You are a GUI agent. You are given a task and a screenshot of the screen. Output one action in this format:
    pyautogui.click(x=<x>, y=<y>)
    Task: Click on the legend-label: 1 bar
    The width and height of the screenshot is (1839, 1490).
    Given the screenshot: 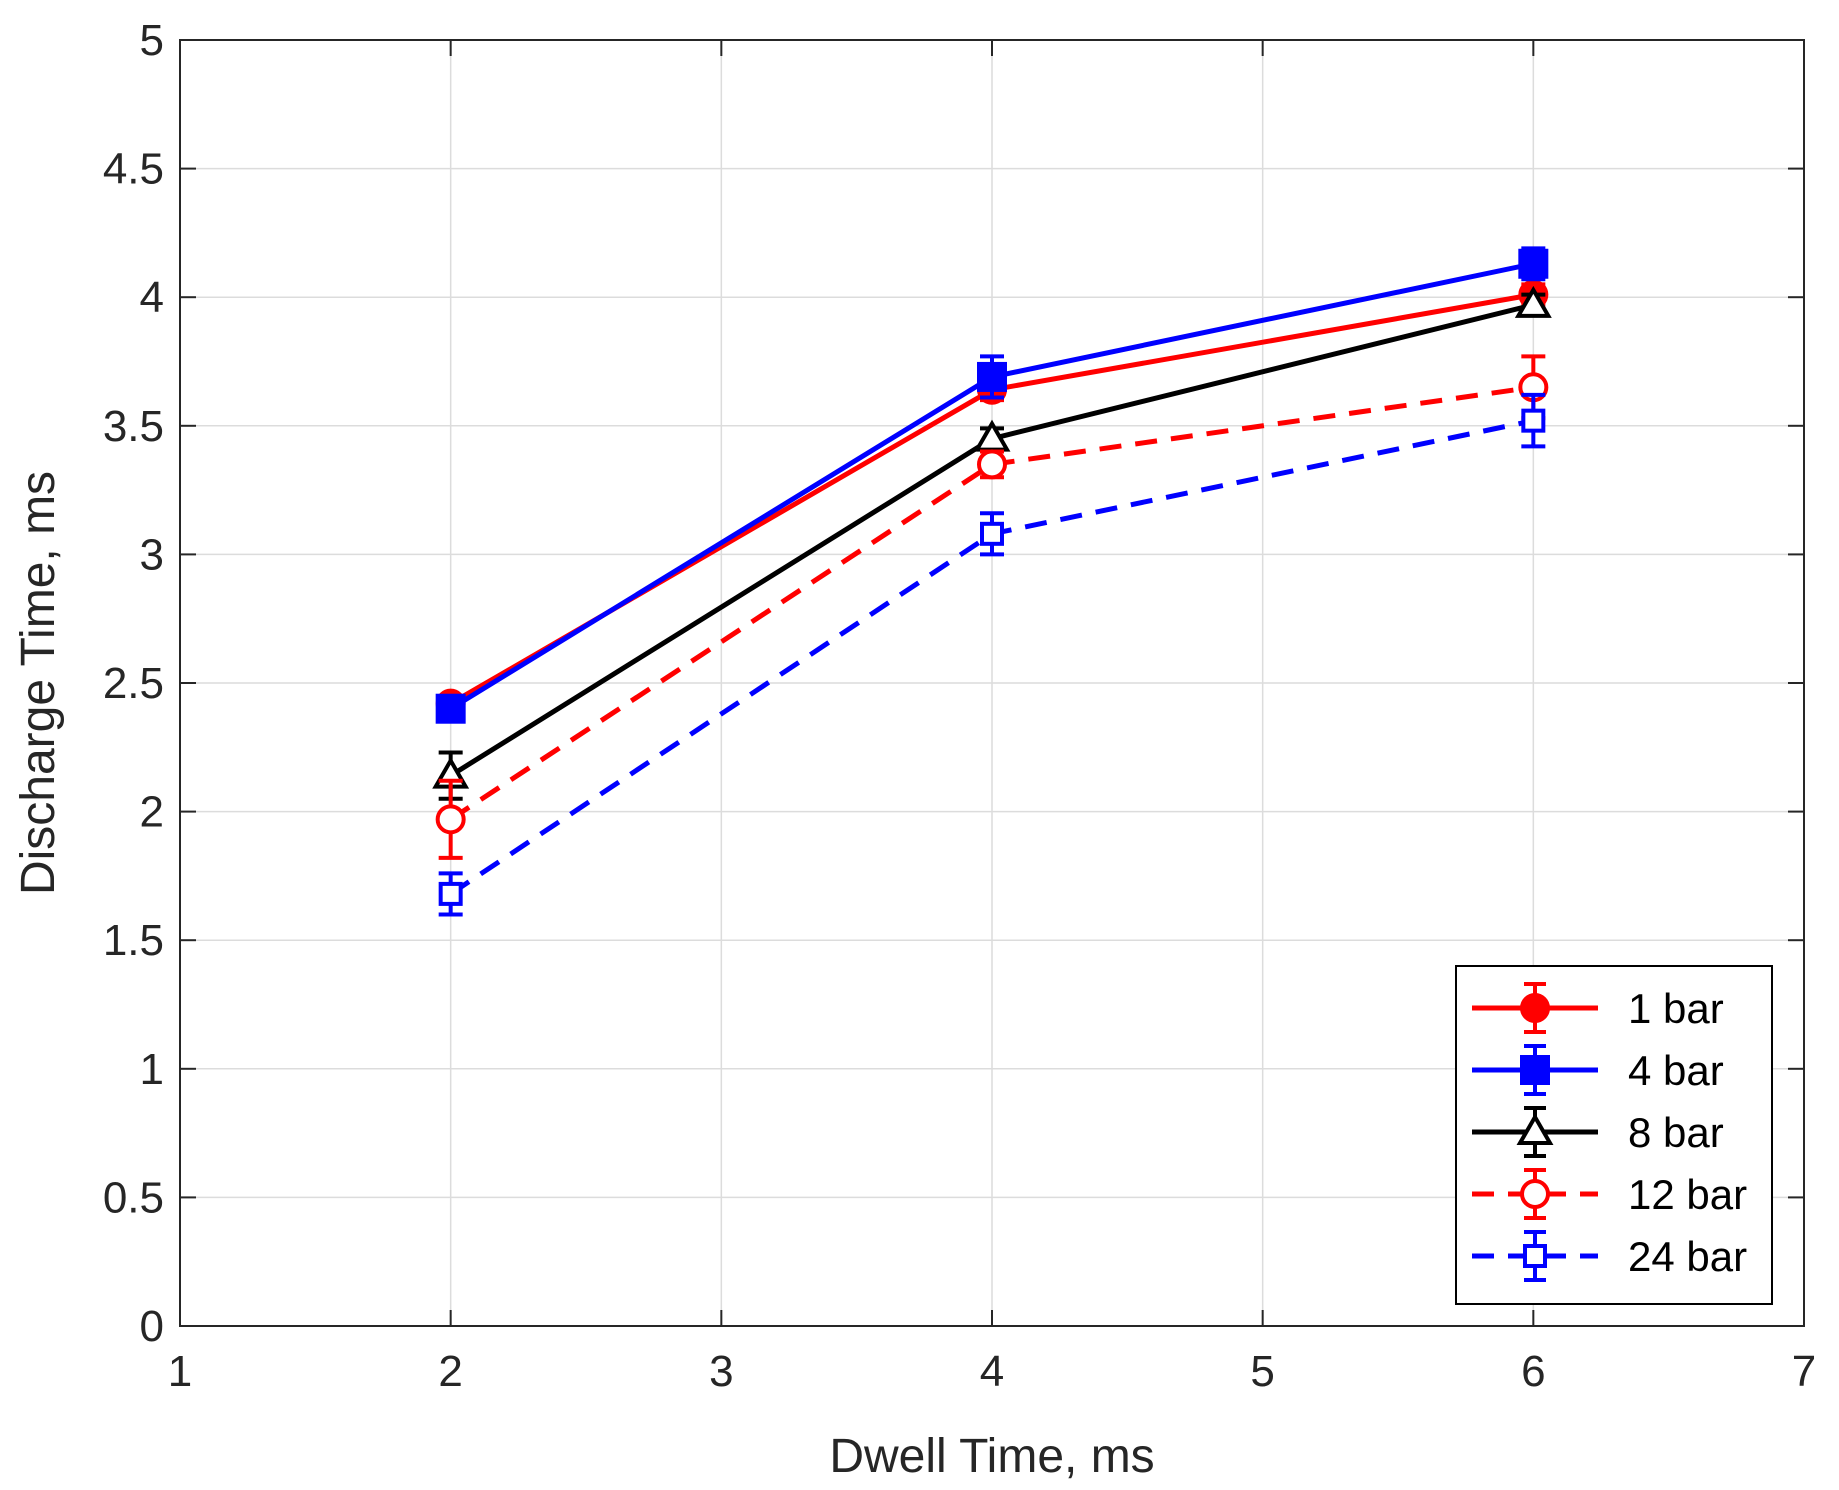 What is the action you would take?
    pyautogui.click(x=1676, y=1008)
    